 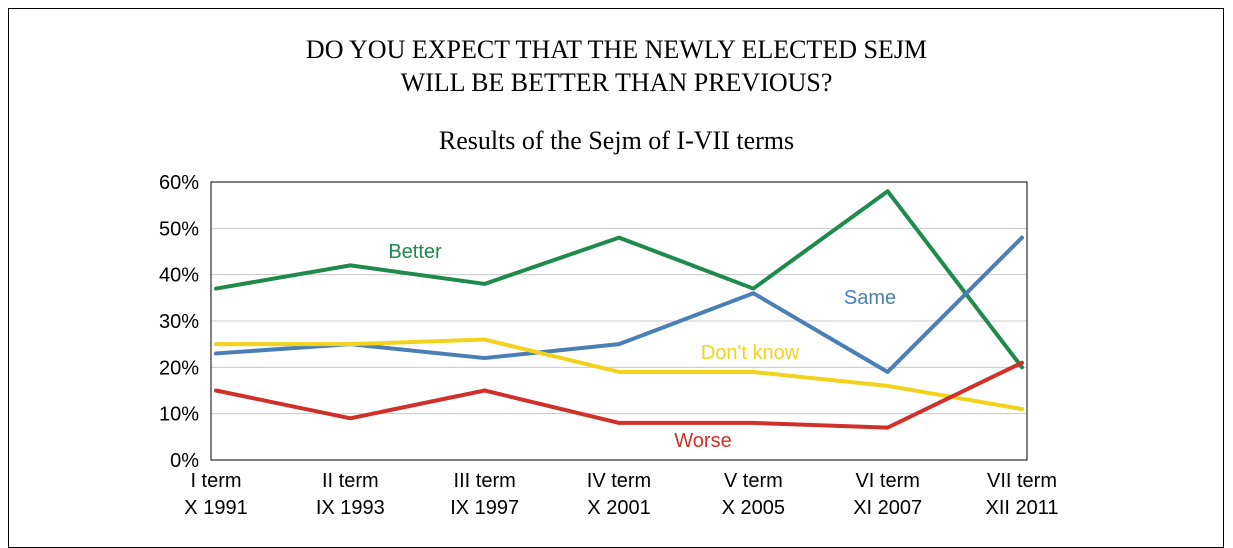 I want to click on y-tick-label: 10%, so click(x=179, y=415).